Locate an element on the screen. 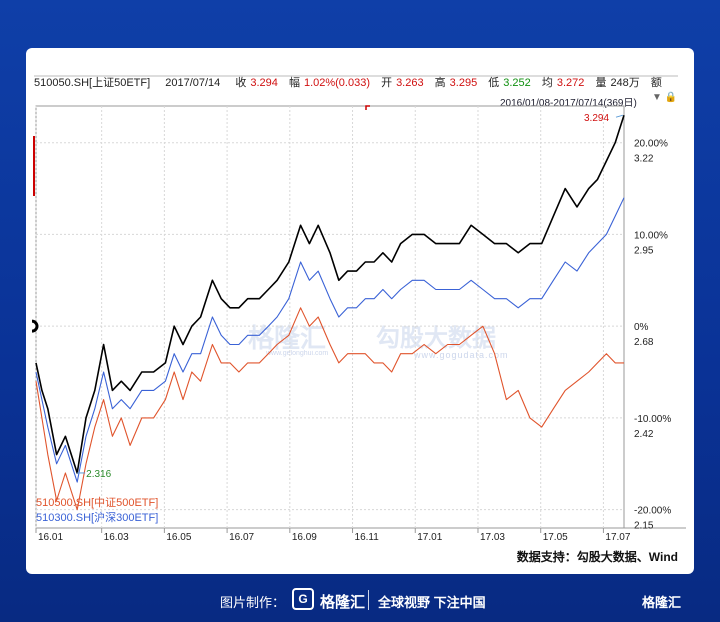 This screenshot has height=622, width=720. amount-label: 额 is located at coordinates (656, 83).